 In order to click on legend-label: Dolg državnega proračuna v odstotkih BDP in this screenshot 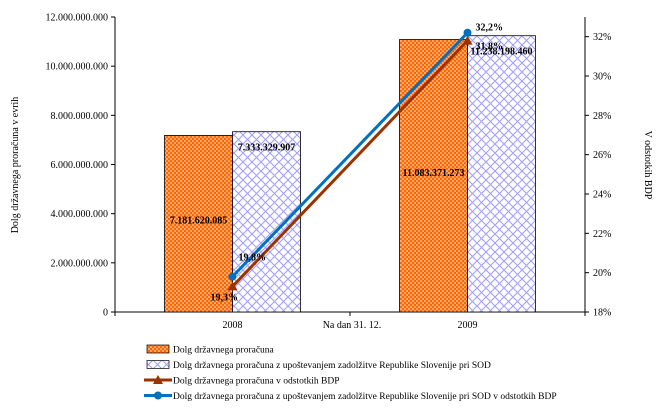, I will do `click(256, 382)`.